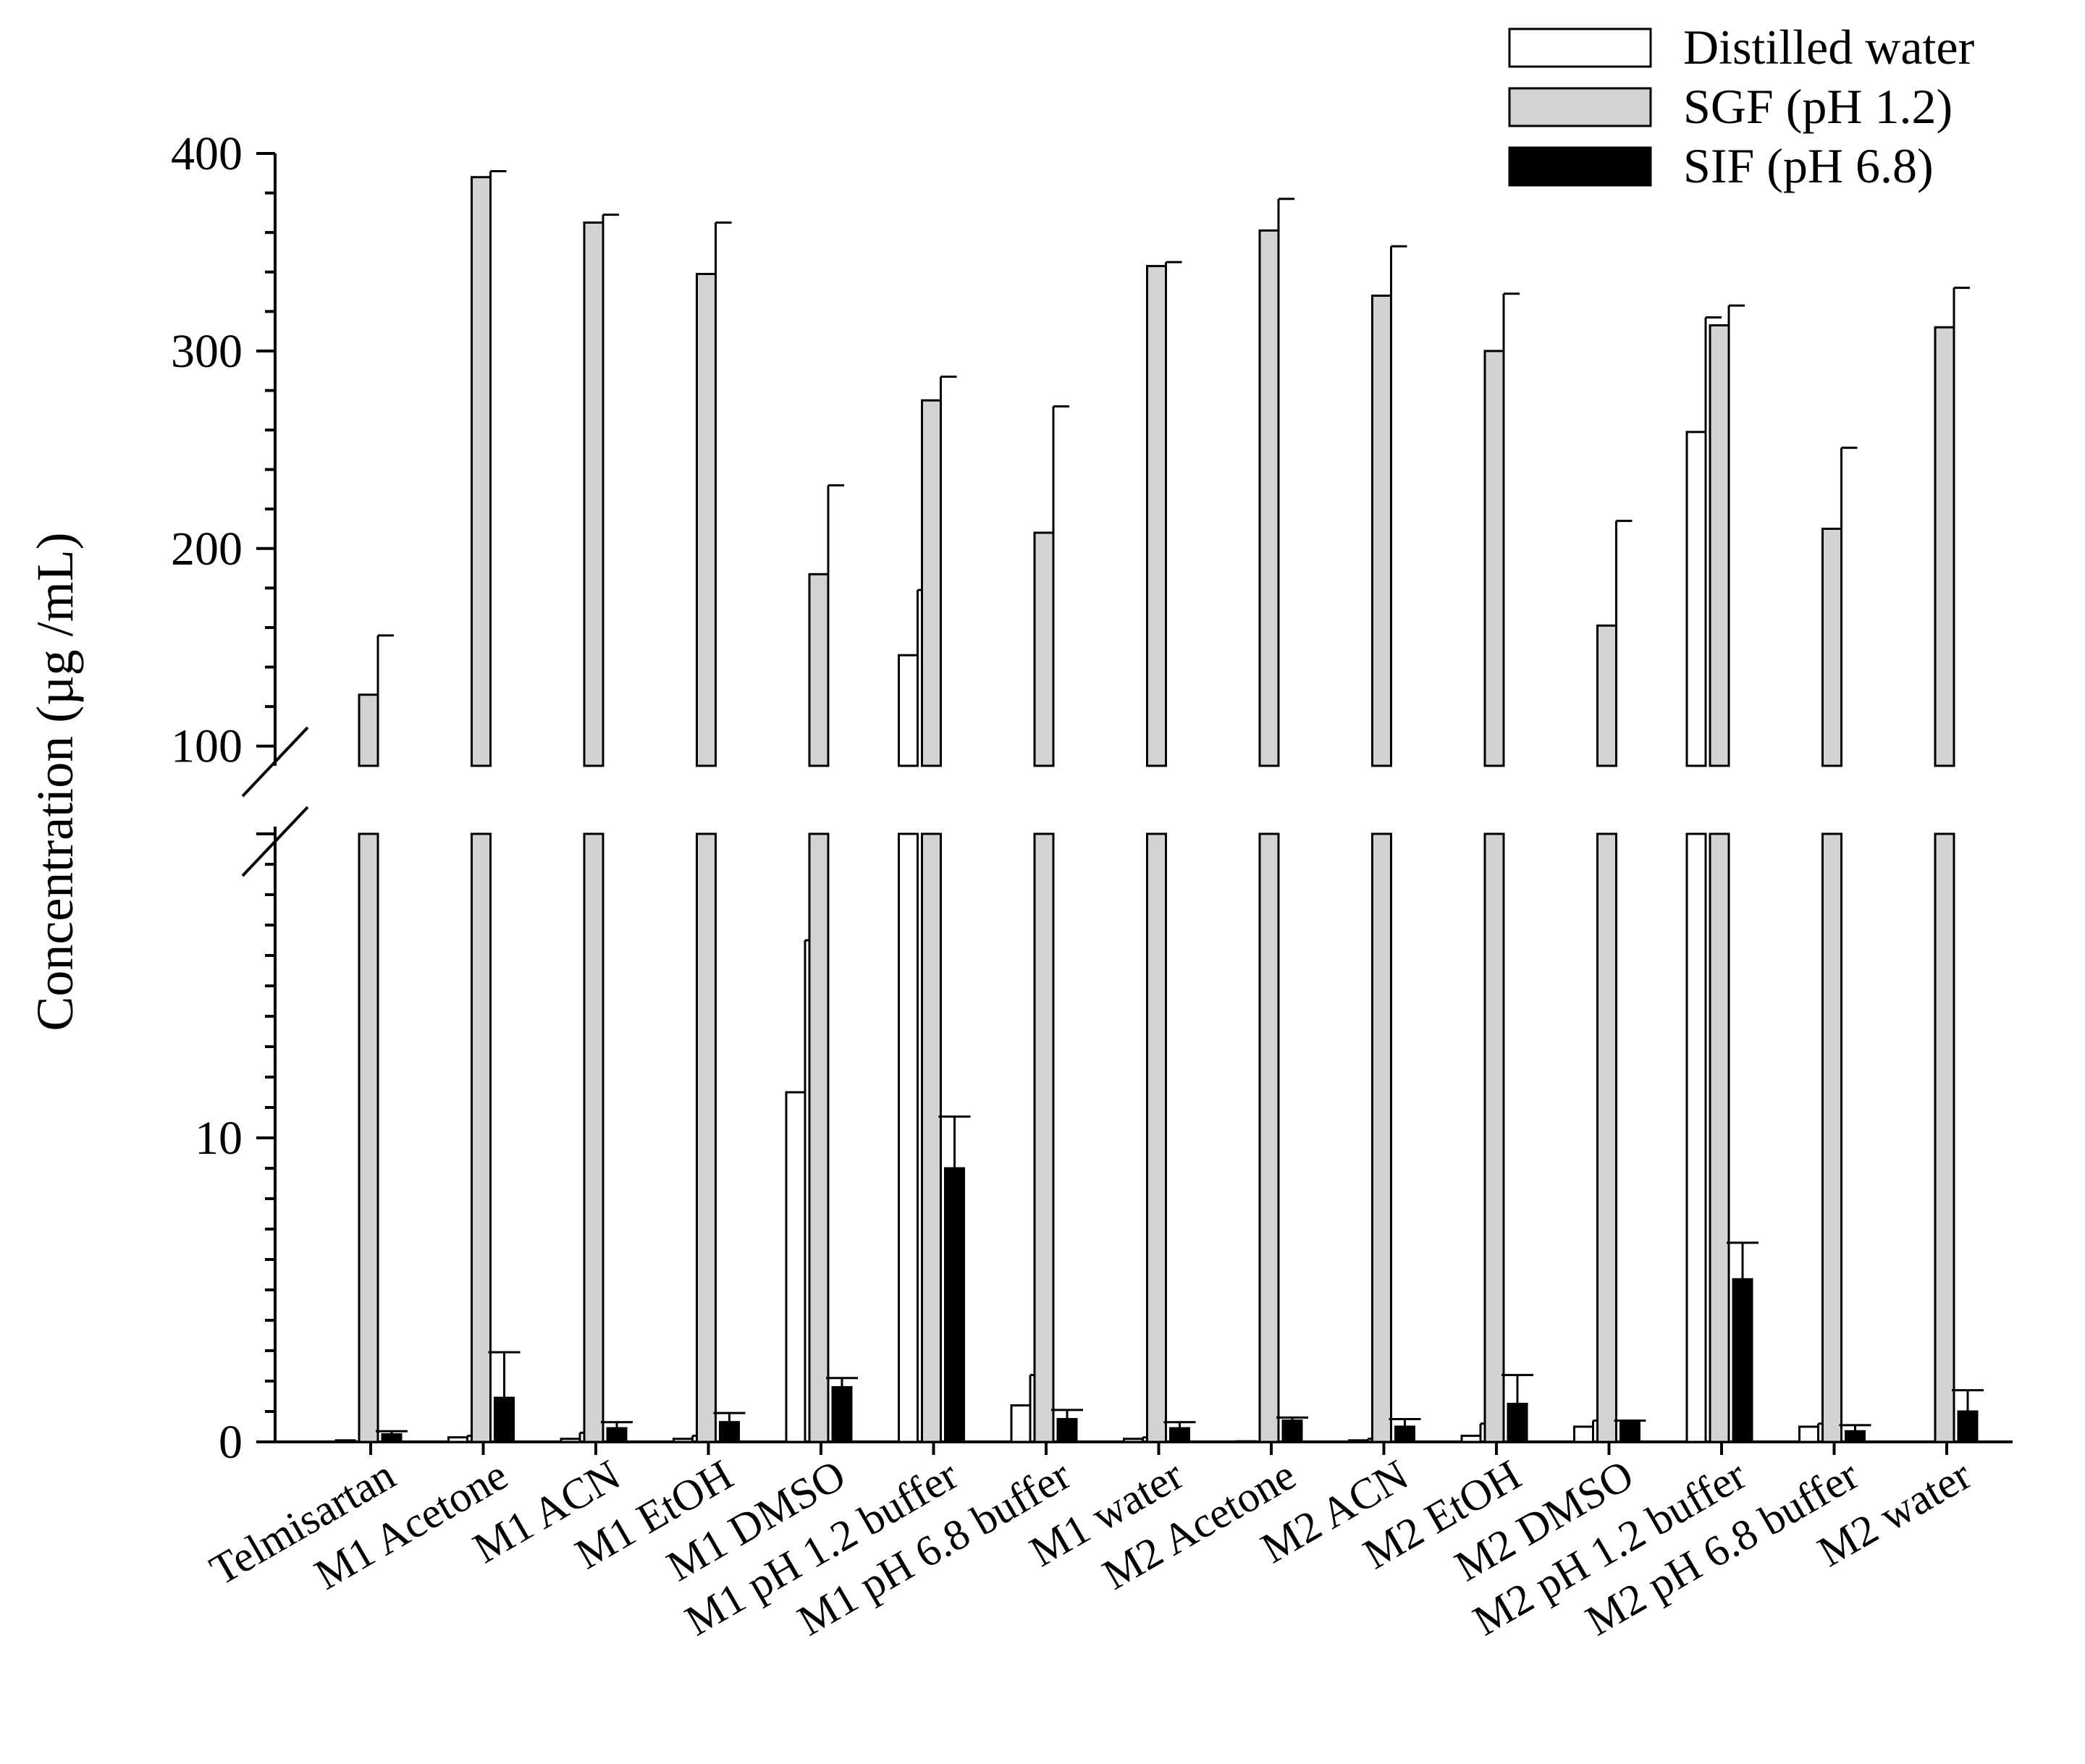  Describe the element at coordinates (1818, 106) in the screenshot. I see `legend-label: SGF (pH 1.2)` at that location.